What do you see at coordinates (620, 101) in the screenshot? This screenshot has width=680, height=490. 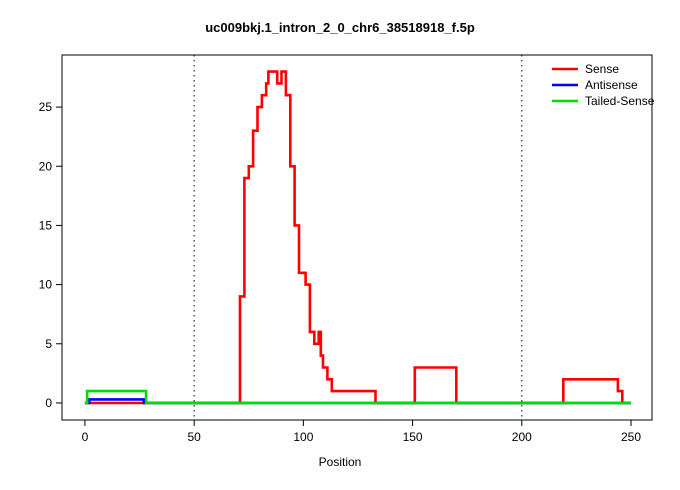 I see `legend-label: Tailed-Sense` at bounding box center [620, 101].